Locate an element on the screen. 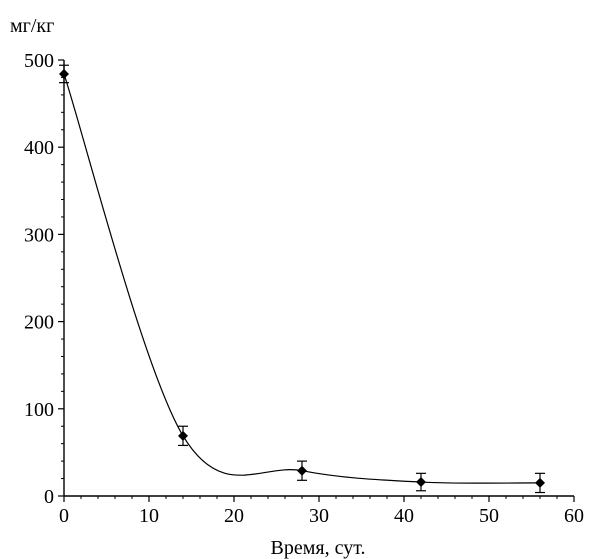  x-tick-label: 10 is located at coordinates (149, 516).